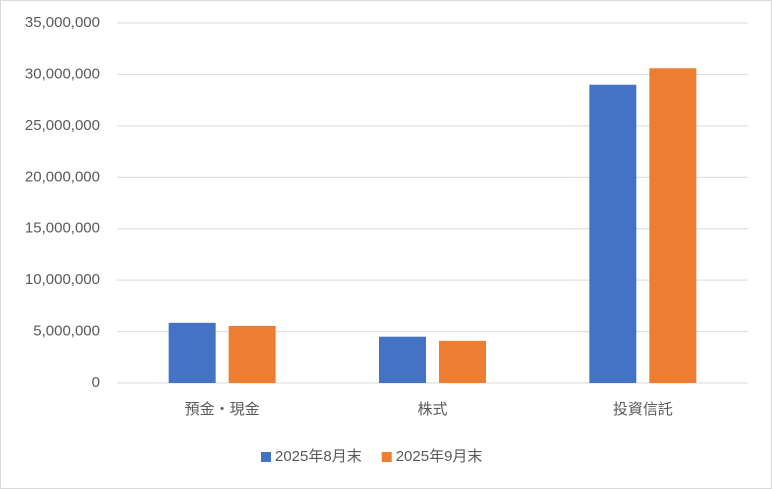  Describe the element at coordinates (96, 382) in the screenshot. I see `y-tick-label: 0` at that location.